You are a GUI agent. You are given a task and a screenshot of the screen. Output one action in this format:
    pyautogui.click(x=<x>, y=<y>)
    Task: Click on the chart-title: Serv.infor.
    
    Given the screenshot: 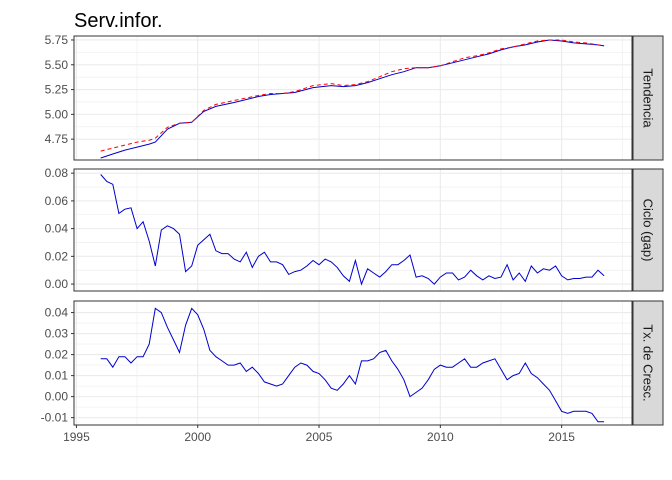 What is the action you would take?
    pyautogui.click(x=118, y=21)
    